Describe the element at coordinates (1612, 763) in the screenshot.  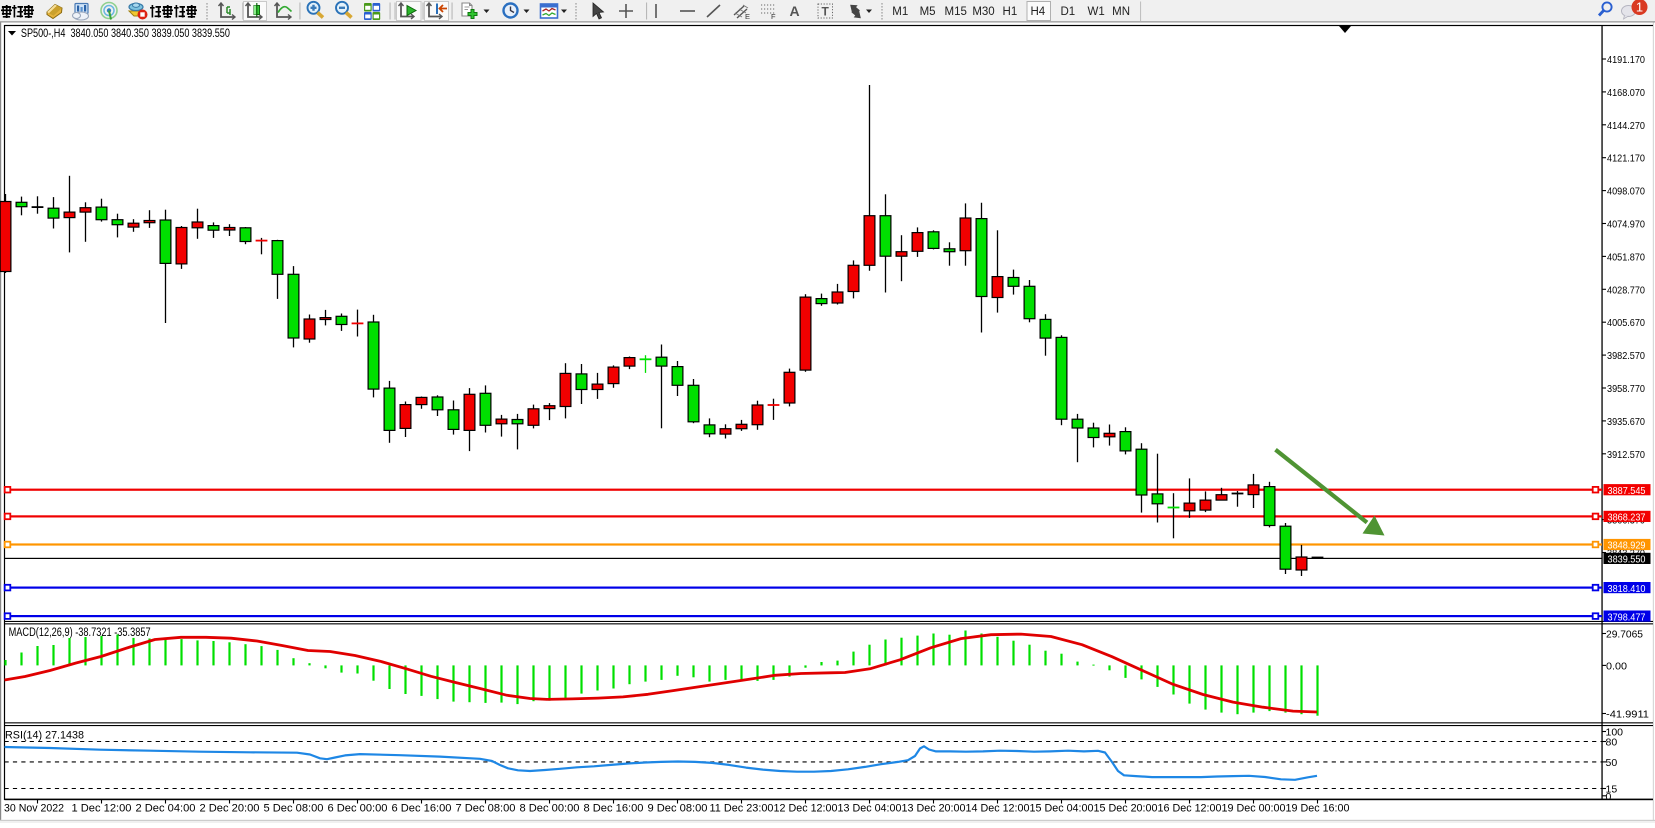
I see `svg-text: 50` at that location.